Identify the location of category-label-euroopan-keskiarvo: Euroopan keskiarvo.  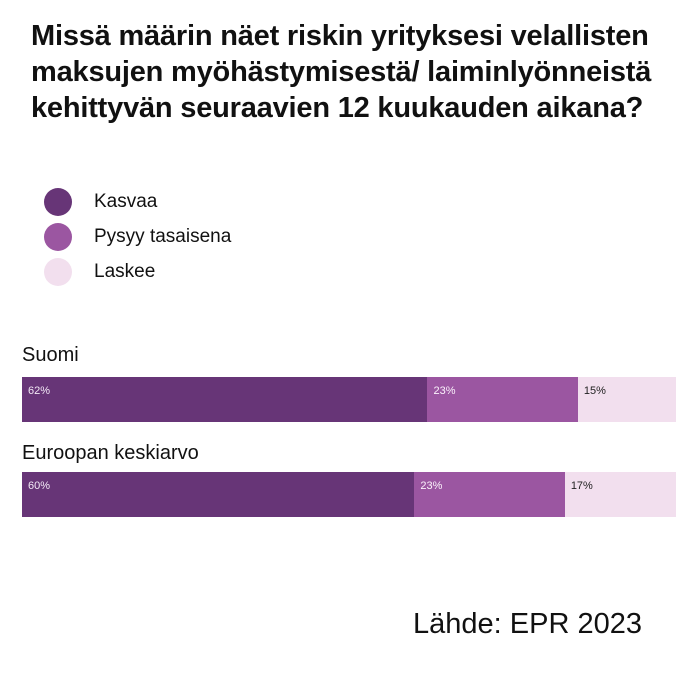
(110, 453).